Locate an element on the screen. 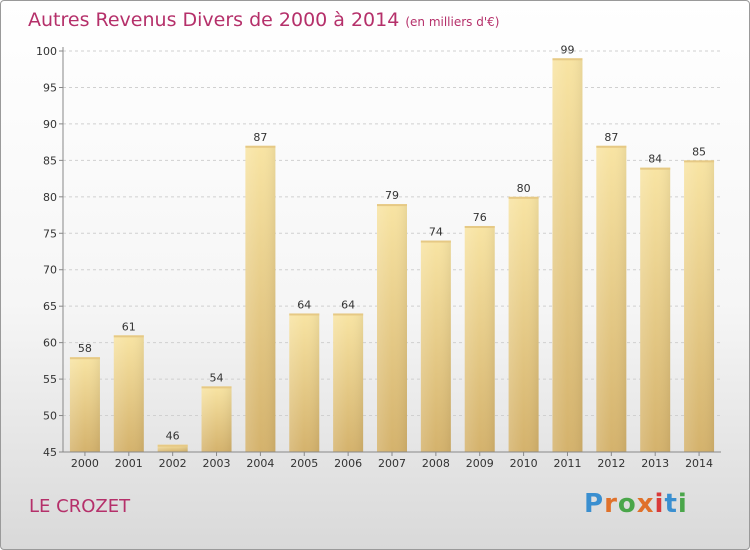 The image size is (750, 550). x-tick-label: 2002 is located at coordinates (173, 463).